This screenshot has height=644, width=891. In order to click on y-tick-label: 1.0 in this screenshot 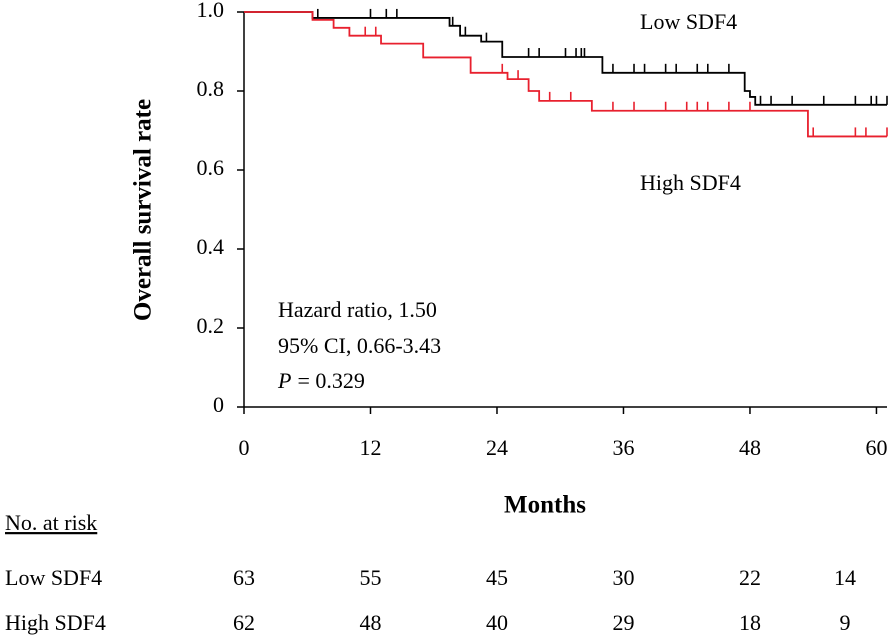, I will do `click(211, 11)`.